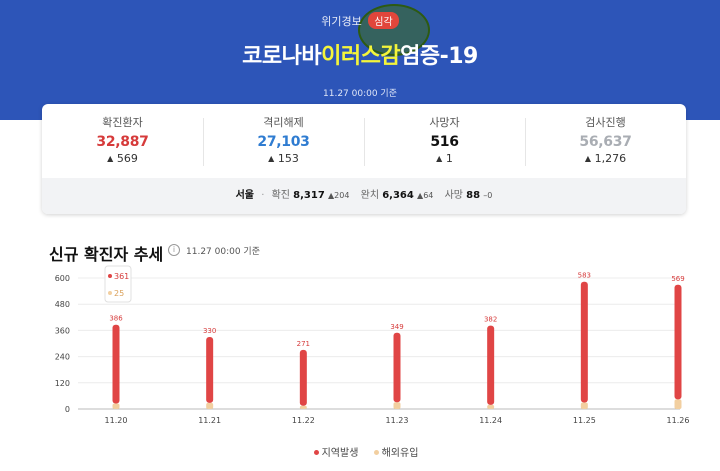  What do you see at coordinates (316, 452) in the screenshot?
I see `legend-swatch-local` at bounding box center [316, 452].